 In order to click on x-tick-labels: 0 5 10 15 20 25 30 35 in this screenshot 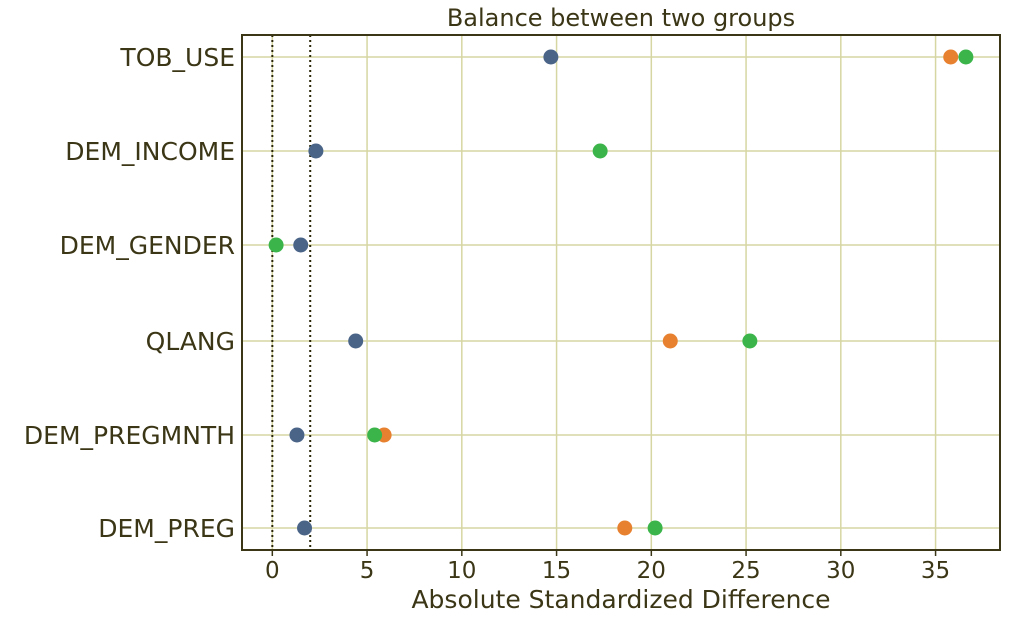, I will do `click(607, 567)`.